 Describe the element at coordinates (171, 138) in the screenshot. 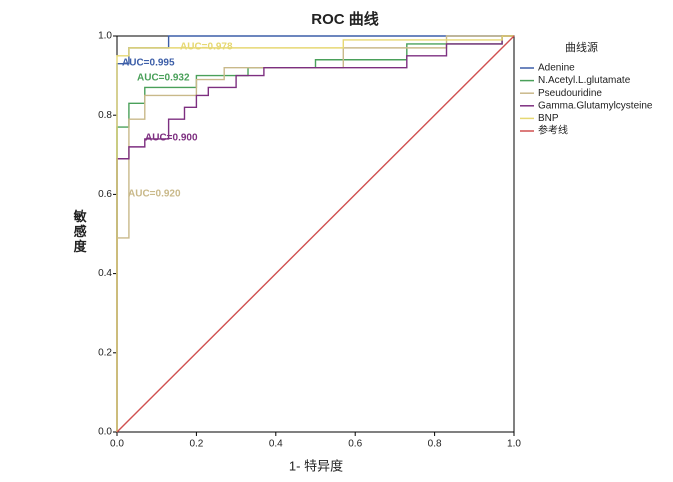

I see `auc-annotation: AUC=0.900` at that location.